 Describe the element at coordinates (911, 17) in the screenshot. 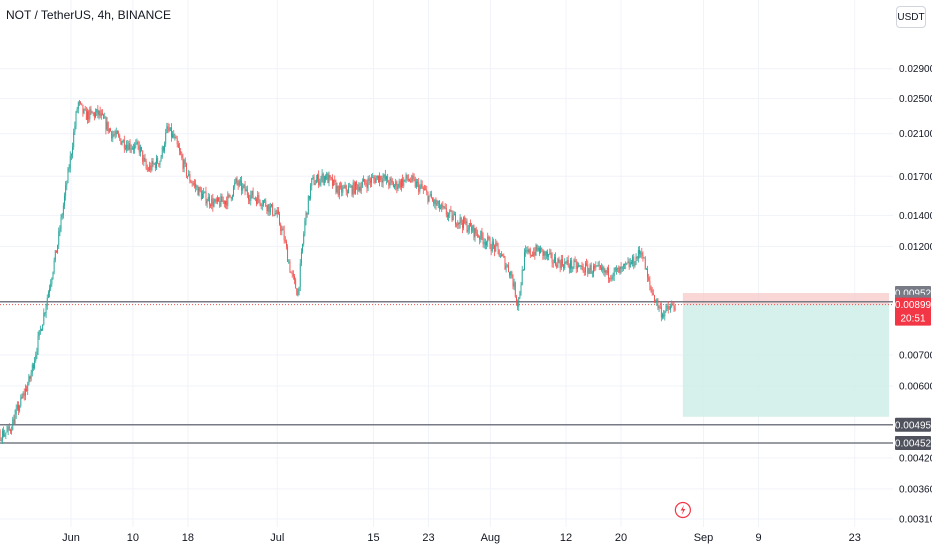

I see `currency-button: USDT` at that location.